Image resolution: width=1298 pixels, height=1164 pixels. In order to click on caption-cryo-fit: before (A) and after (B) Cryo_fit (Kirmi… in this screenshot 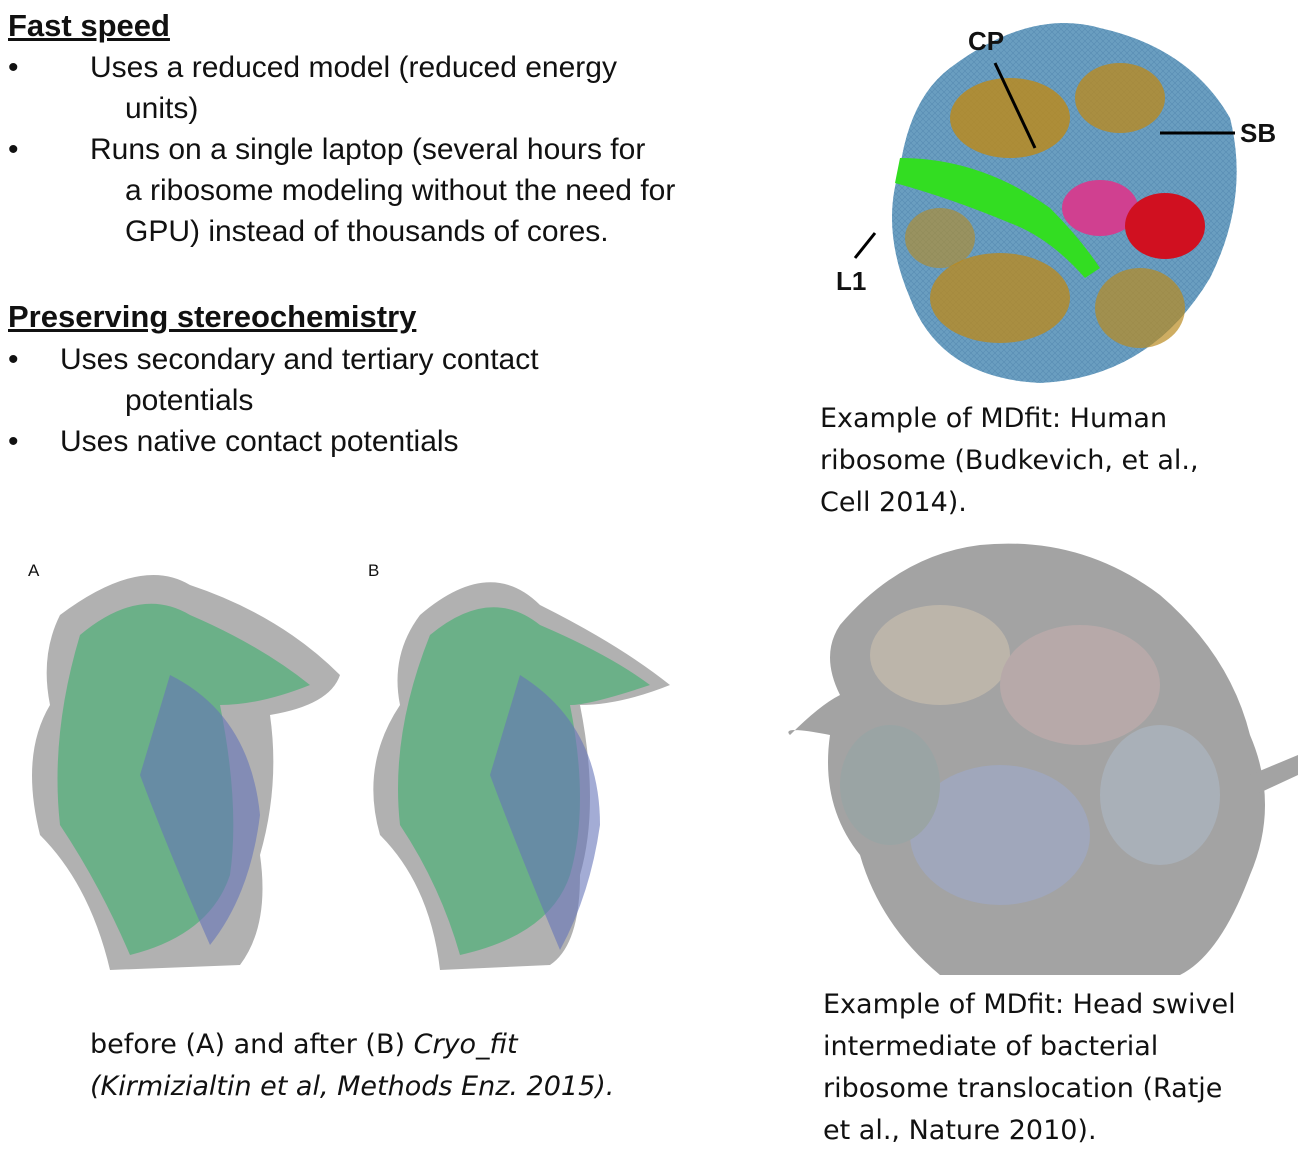, I will do `click(352, 1065)`.